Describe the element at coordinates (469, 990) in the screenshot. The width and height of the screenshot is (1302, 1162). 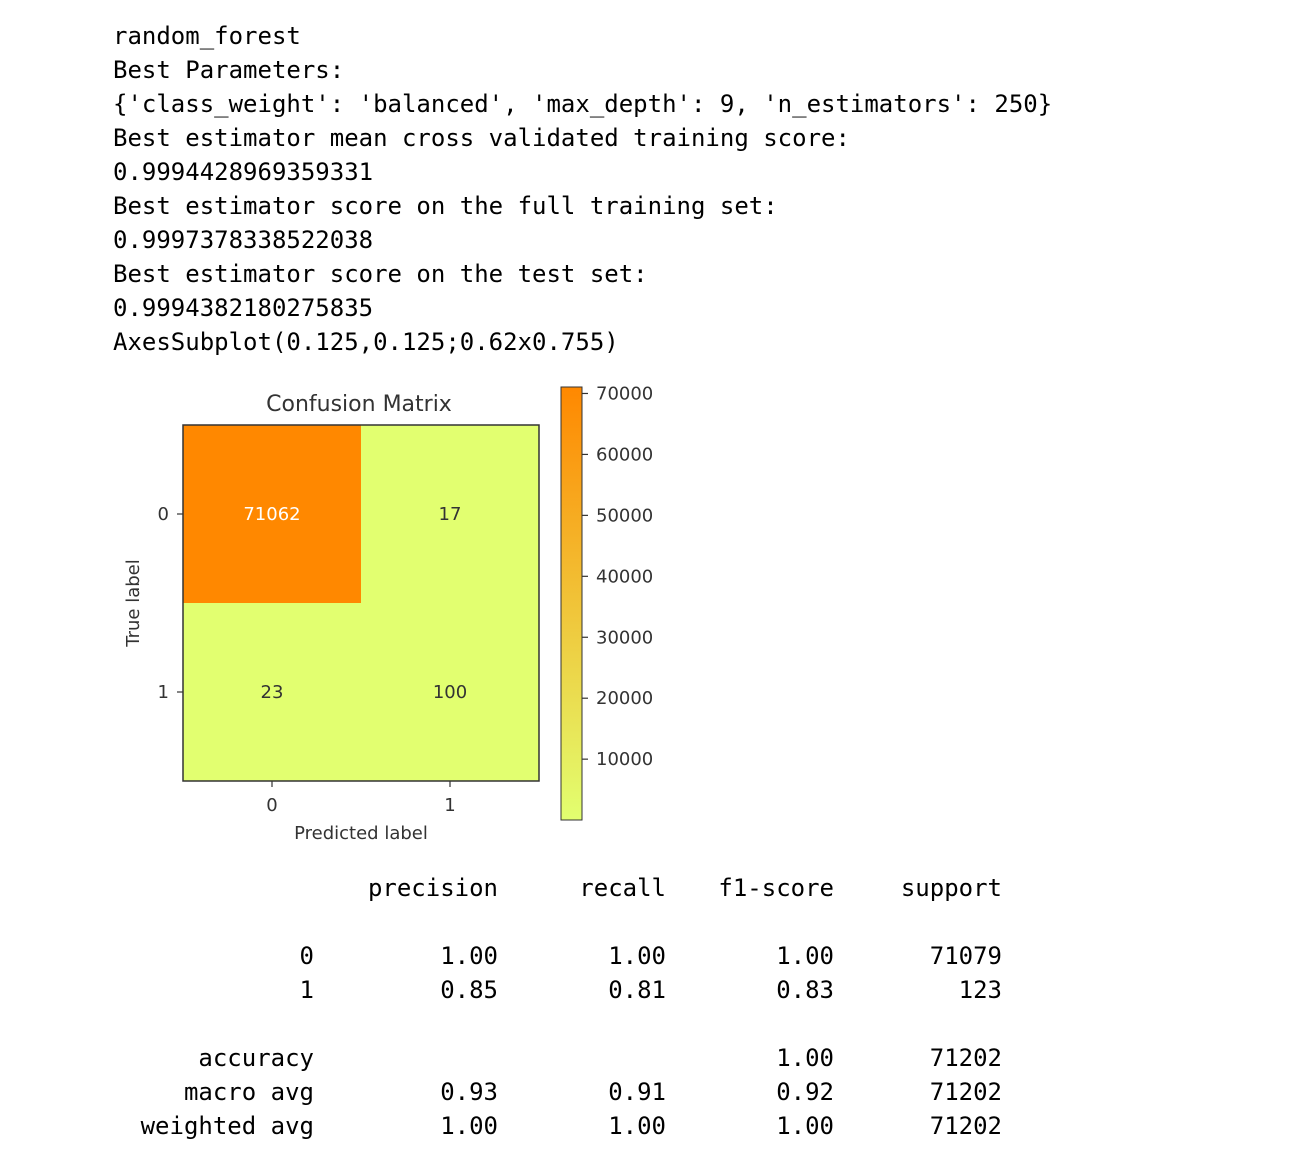
I see `cell-precision: 0.85` at that location.